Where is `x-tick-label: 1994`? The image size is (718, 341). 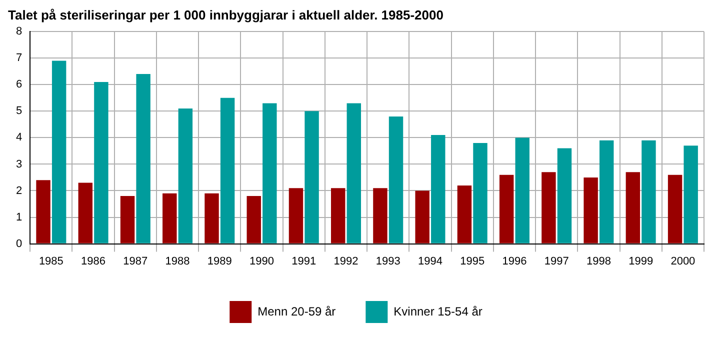 x-tick-label: 1994 is located at coordinates (430, 261).